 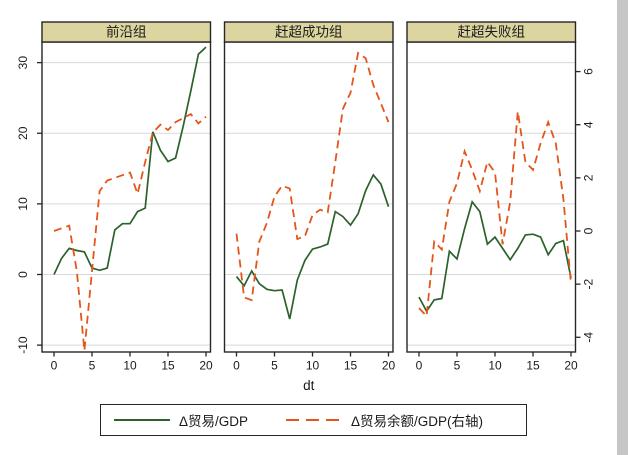 I want to click on right-y-tick-label: -4, so click(x=589, y=337).